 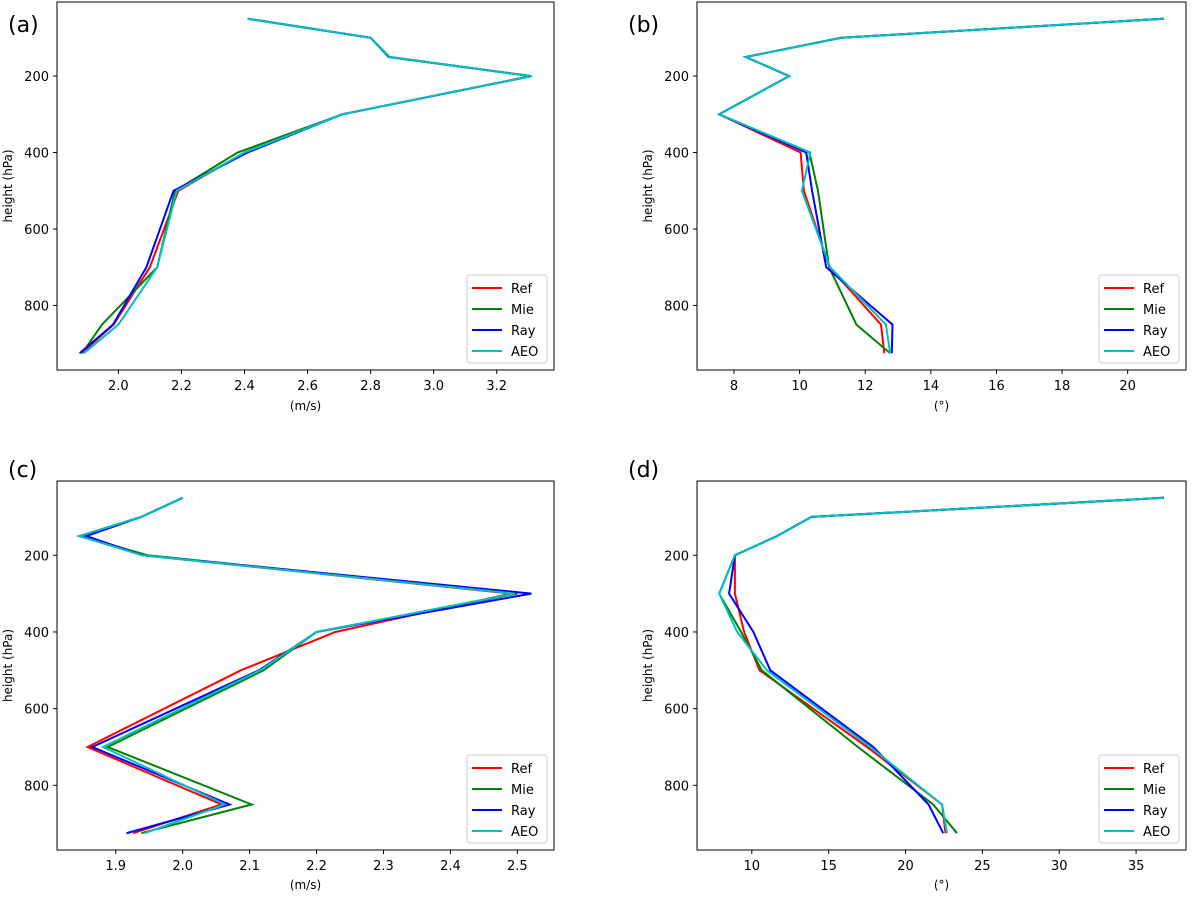 What do you see at coordinates (865, 386) in the screenshot?
I see `x-tick-label: 12` at bounding box center [865, 386].